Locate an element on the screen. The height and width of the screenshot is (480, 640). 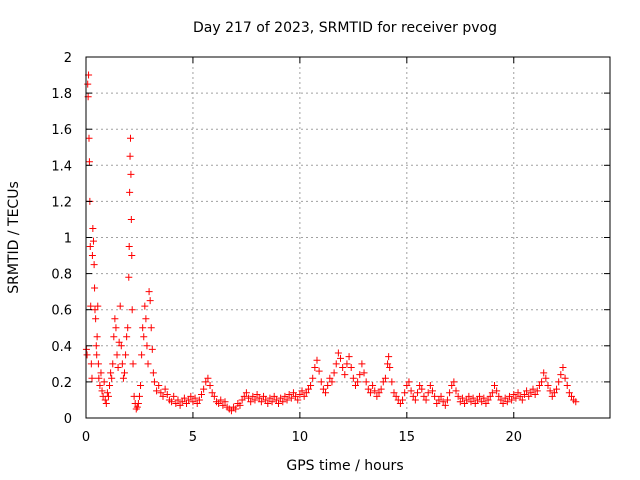
y-tick-label: 1.8 is located at coordinates (61, 94).